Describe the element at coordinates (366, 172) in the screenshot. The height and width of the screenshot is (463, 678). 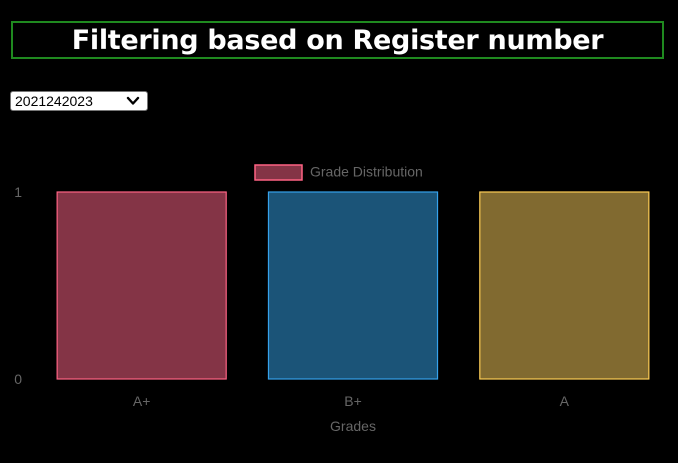
I see `legend-label: Grade Distribution` at that location.